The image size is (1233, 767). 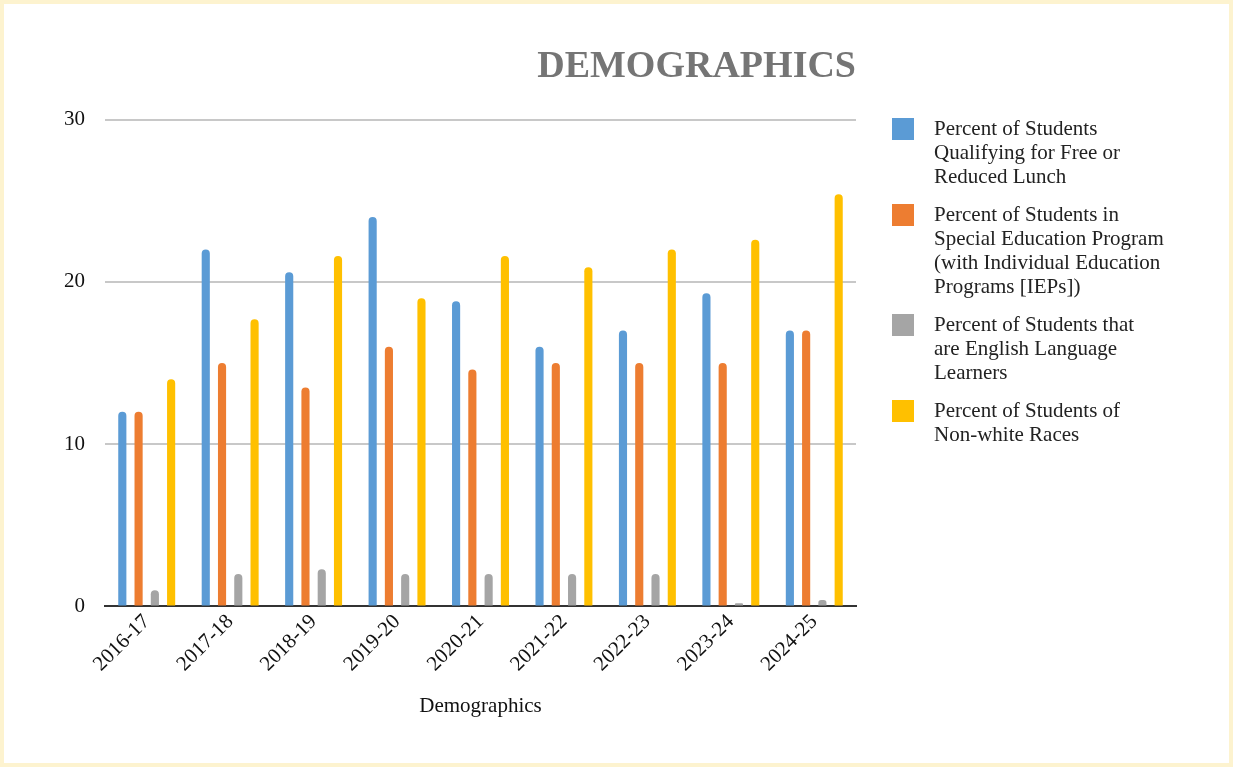 I want to click on legend-label: Percent of Students in Special Education Program (with Individual Education Programs [IEPs]), so click(x=1049, y=250).